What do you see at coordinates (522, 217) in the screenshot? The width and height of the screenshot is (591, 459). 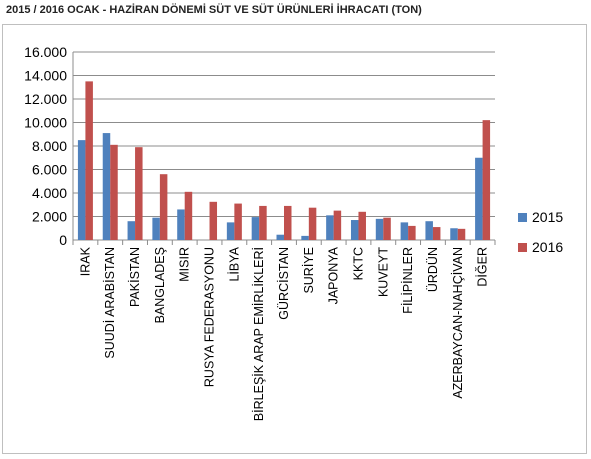 I see `legend-swatch-2015` at bounding box center [522, 217].